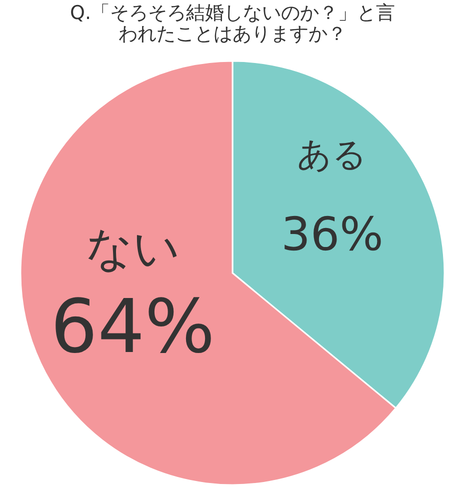 Image resolution: width=465 pixels, height=500 pixels. What do you see at coordinates (332, 234) in the screenshot?
I see `data-label: 36%` at bounding box center [332, 234].